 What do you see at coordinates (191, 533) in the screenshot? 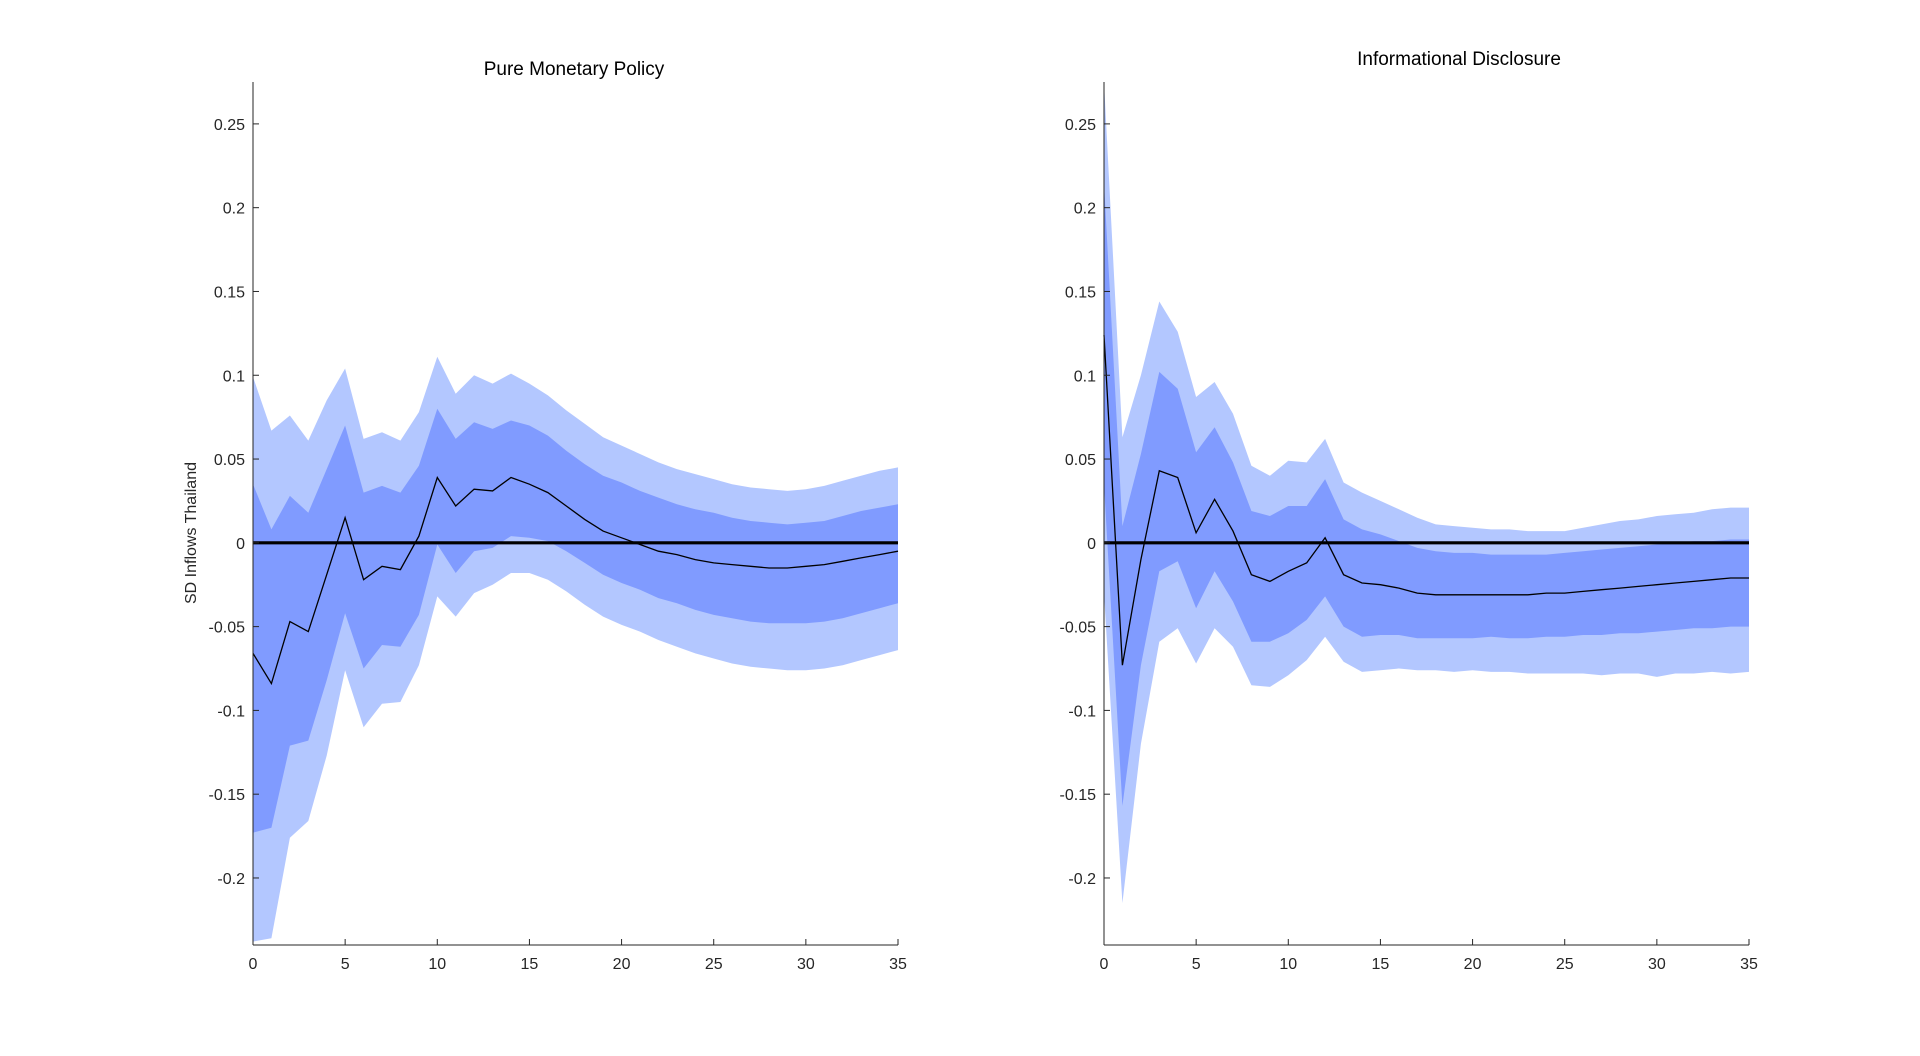
I see `y-axis-label: SD Inflows Thailand` at bounding box center [191, 533].